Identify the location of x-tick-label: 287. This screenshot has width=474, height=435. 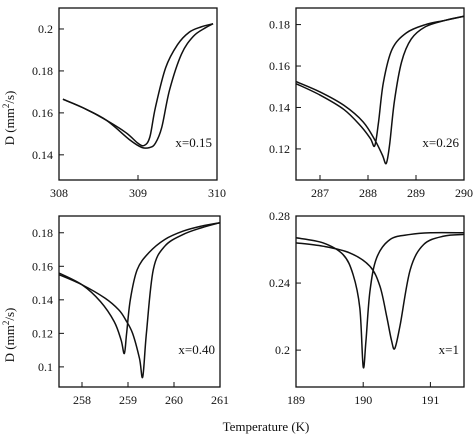
(320, 193).